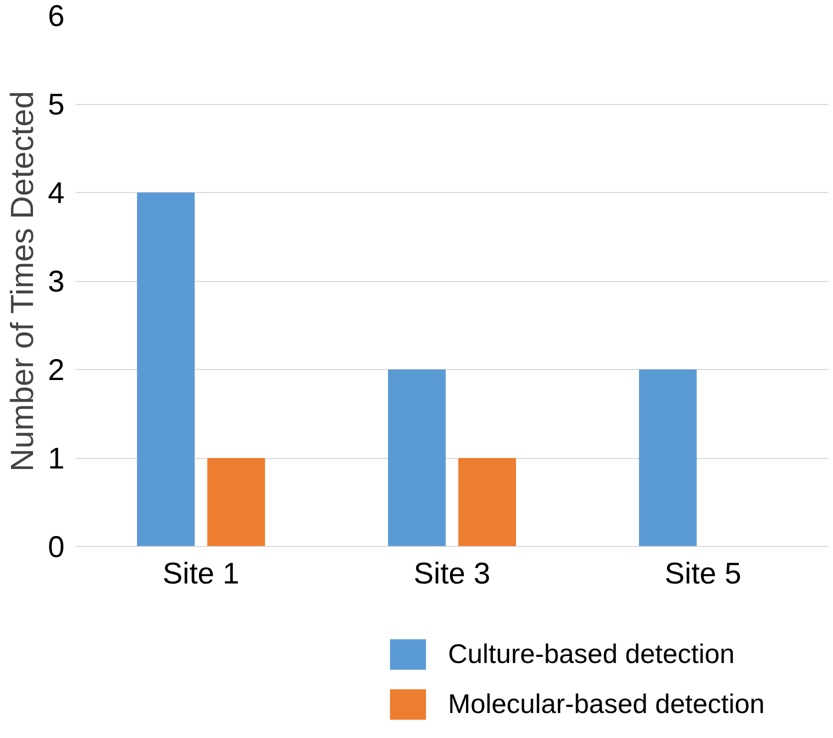 The width and height of the screenshot is (833, 738). Describe the element at coordinates (56, 459) in the screenshot. I see `y-tick-label: 1` at that location.